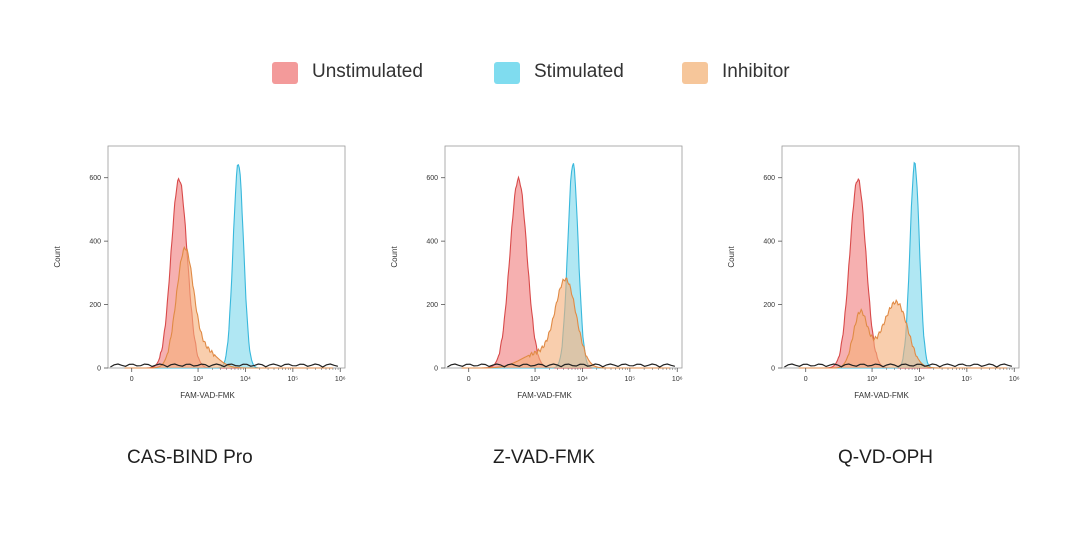 The image size is (1080, 540). I want to click on legend-label-unstimulated: Unstimulated, so click(367, 71).